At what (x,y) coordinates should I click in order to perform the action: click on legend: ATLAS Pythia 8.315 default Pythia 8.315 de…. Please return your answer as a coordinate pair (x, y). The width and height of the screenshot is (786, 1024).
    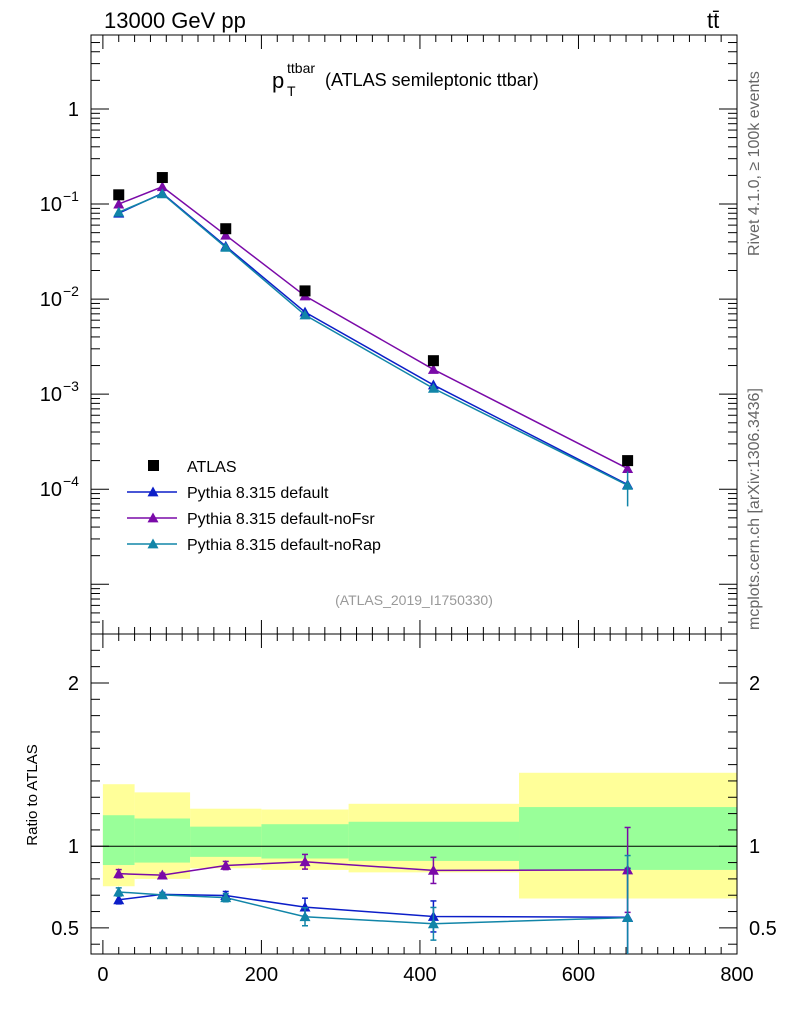
    Looking at the image, I should click on (254, 506).